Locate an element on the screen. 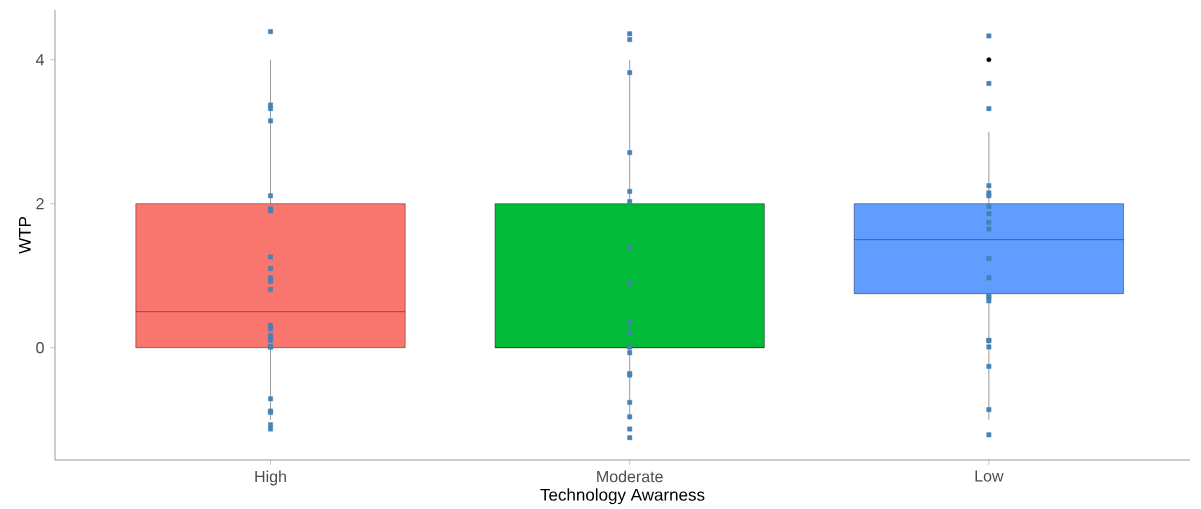  x-tick-label: Low is located at coordinates (989, 476).